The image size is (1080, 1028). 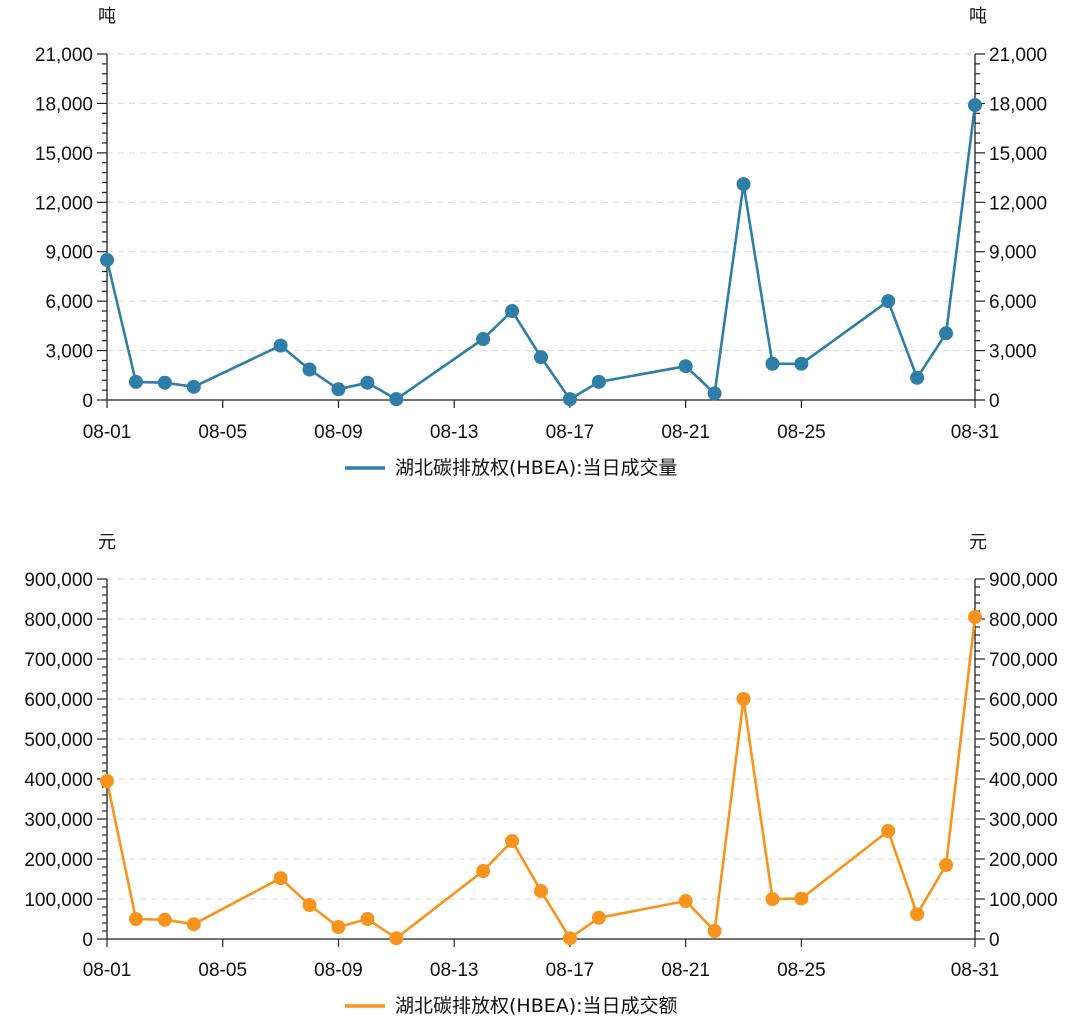 What do you see at coordinates (1023, 580) in the screenshot?
I see `y-tick-label-right: 900,000` at bounding box center [1023, 580].